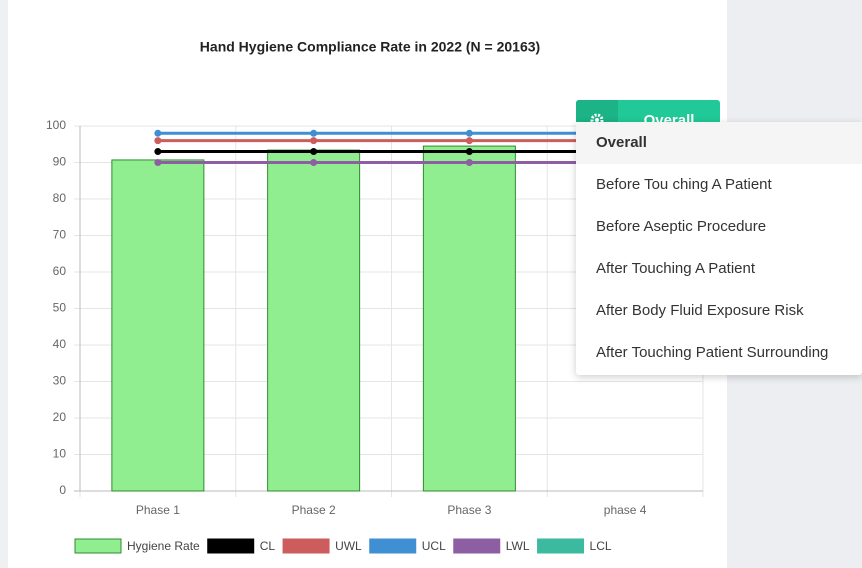 This screenshot has width=862, height=568. What do you see at coordinates (681, 226) in the screenshot?
I see `menu-item: Before Aseptic Procedure` at bounding box center [681, 226].